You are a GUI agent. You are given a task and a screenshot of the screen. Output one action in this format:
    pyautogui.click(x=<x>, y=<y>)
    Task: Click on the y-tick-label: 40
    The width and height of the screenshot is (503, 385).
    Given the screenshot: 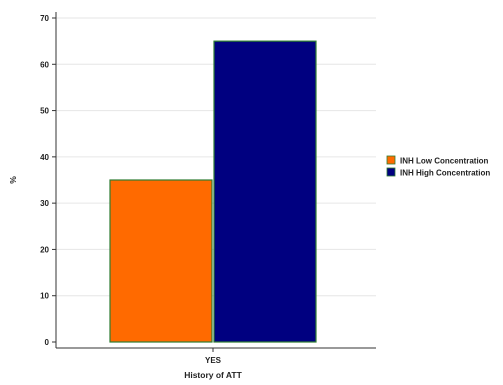 What is the action you would take?
    pyautogui.click(x=44, y=157)
    